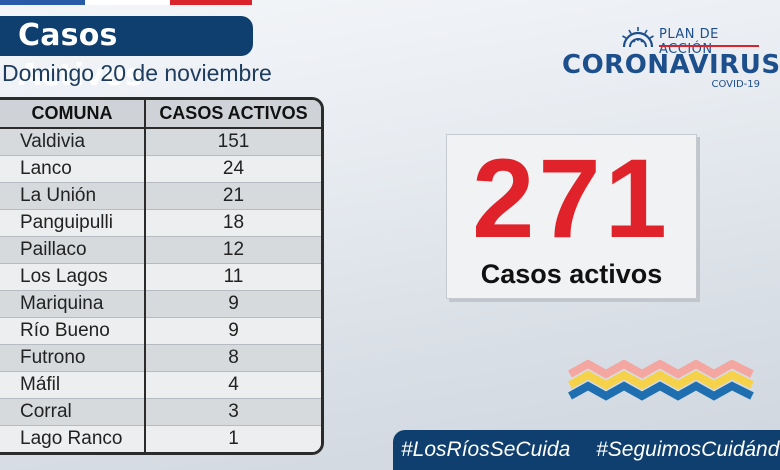  What do you see at coordinates (709, 46) in the screenshot?
I see `logo-divider` at bounding box center [709, 46].